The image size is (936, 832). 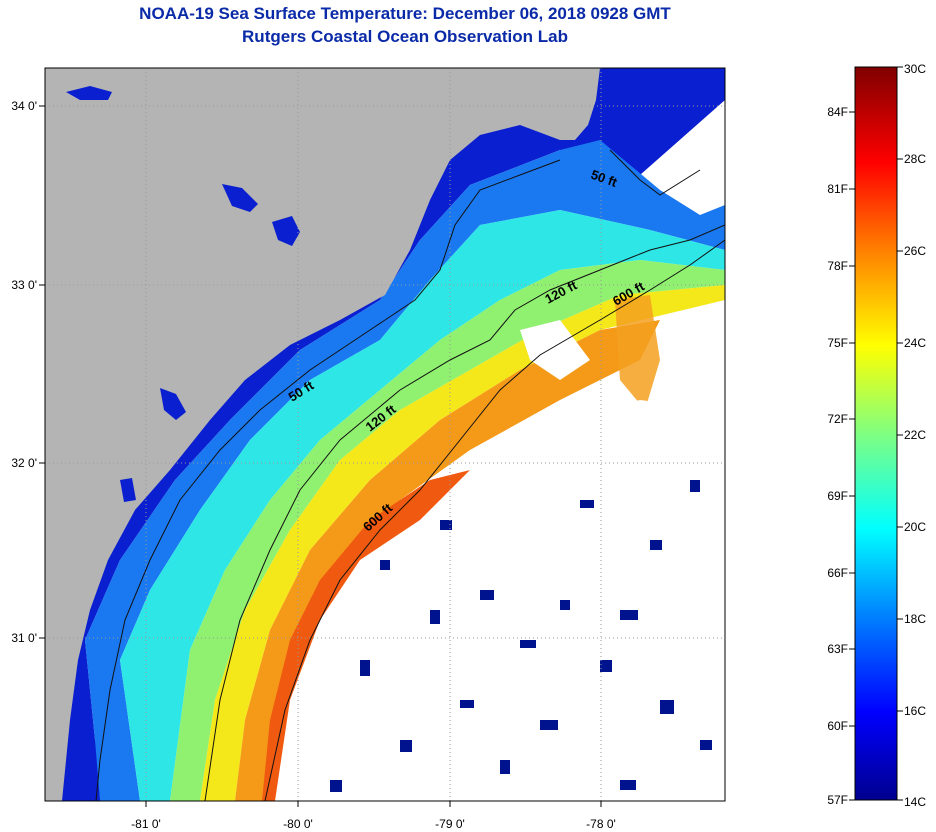 I want to click on map-subtitle: Rutgers Coastal Ocean Observation Lab, so click(x=405, y=36).